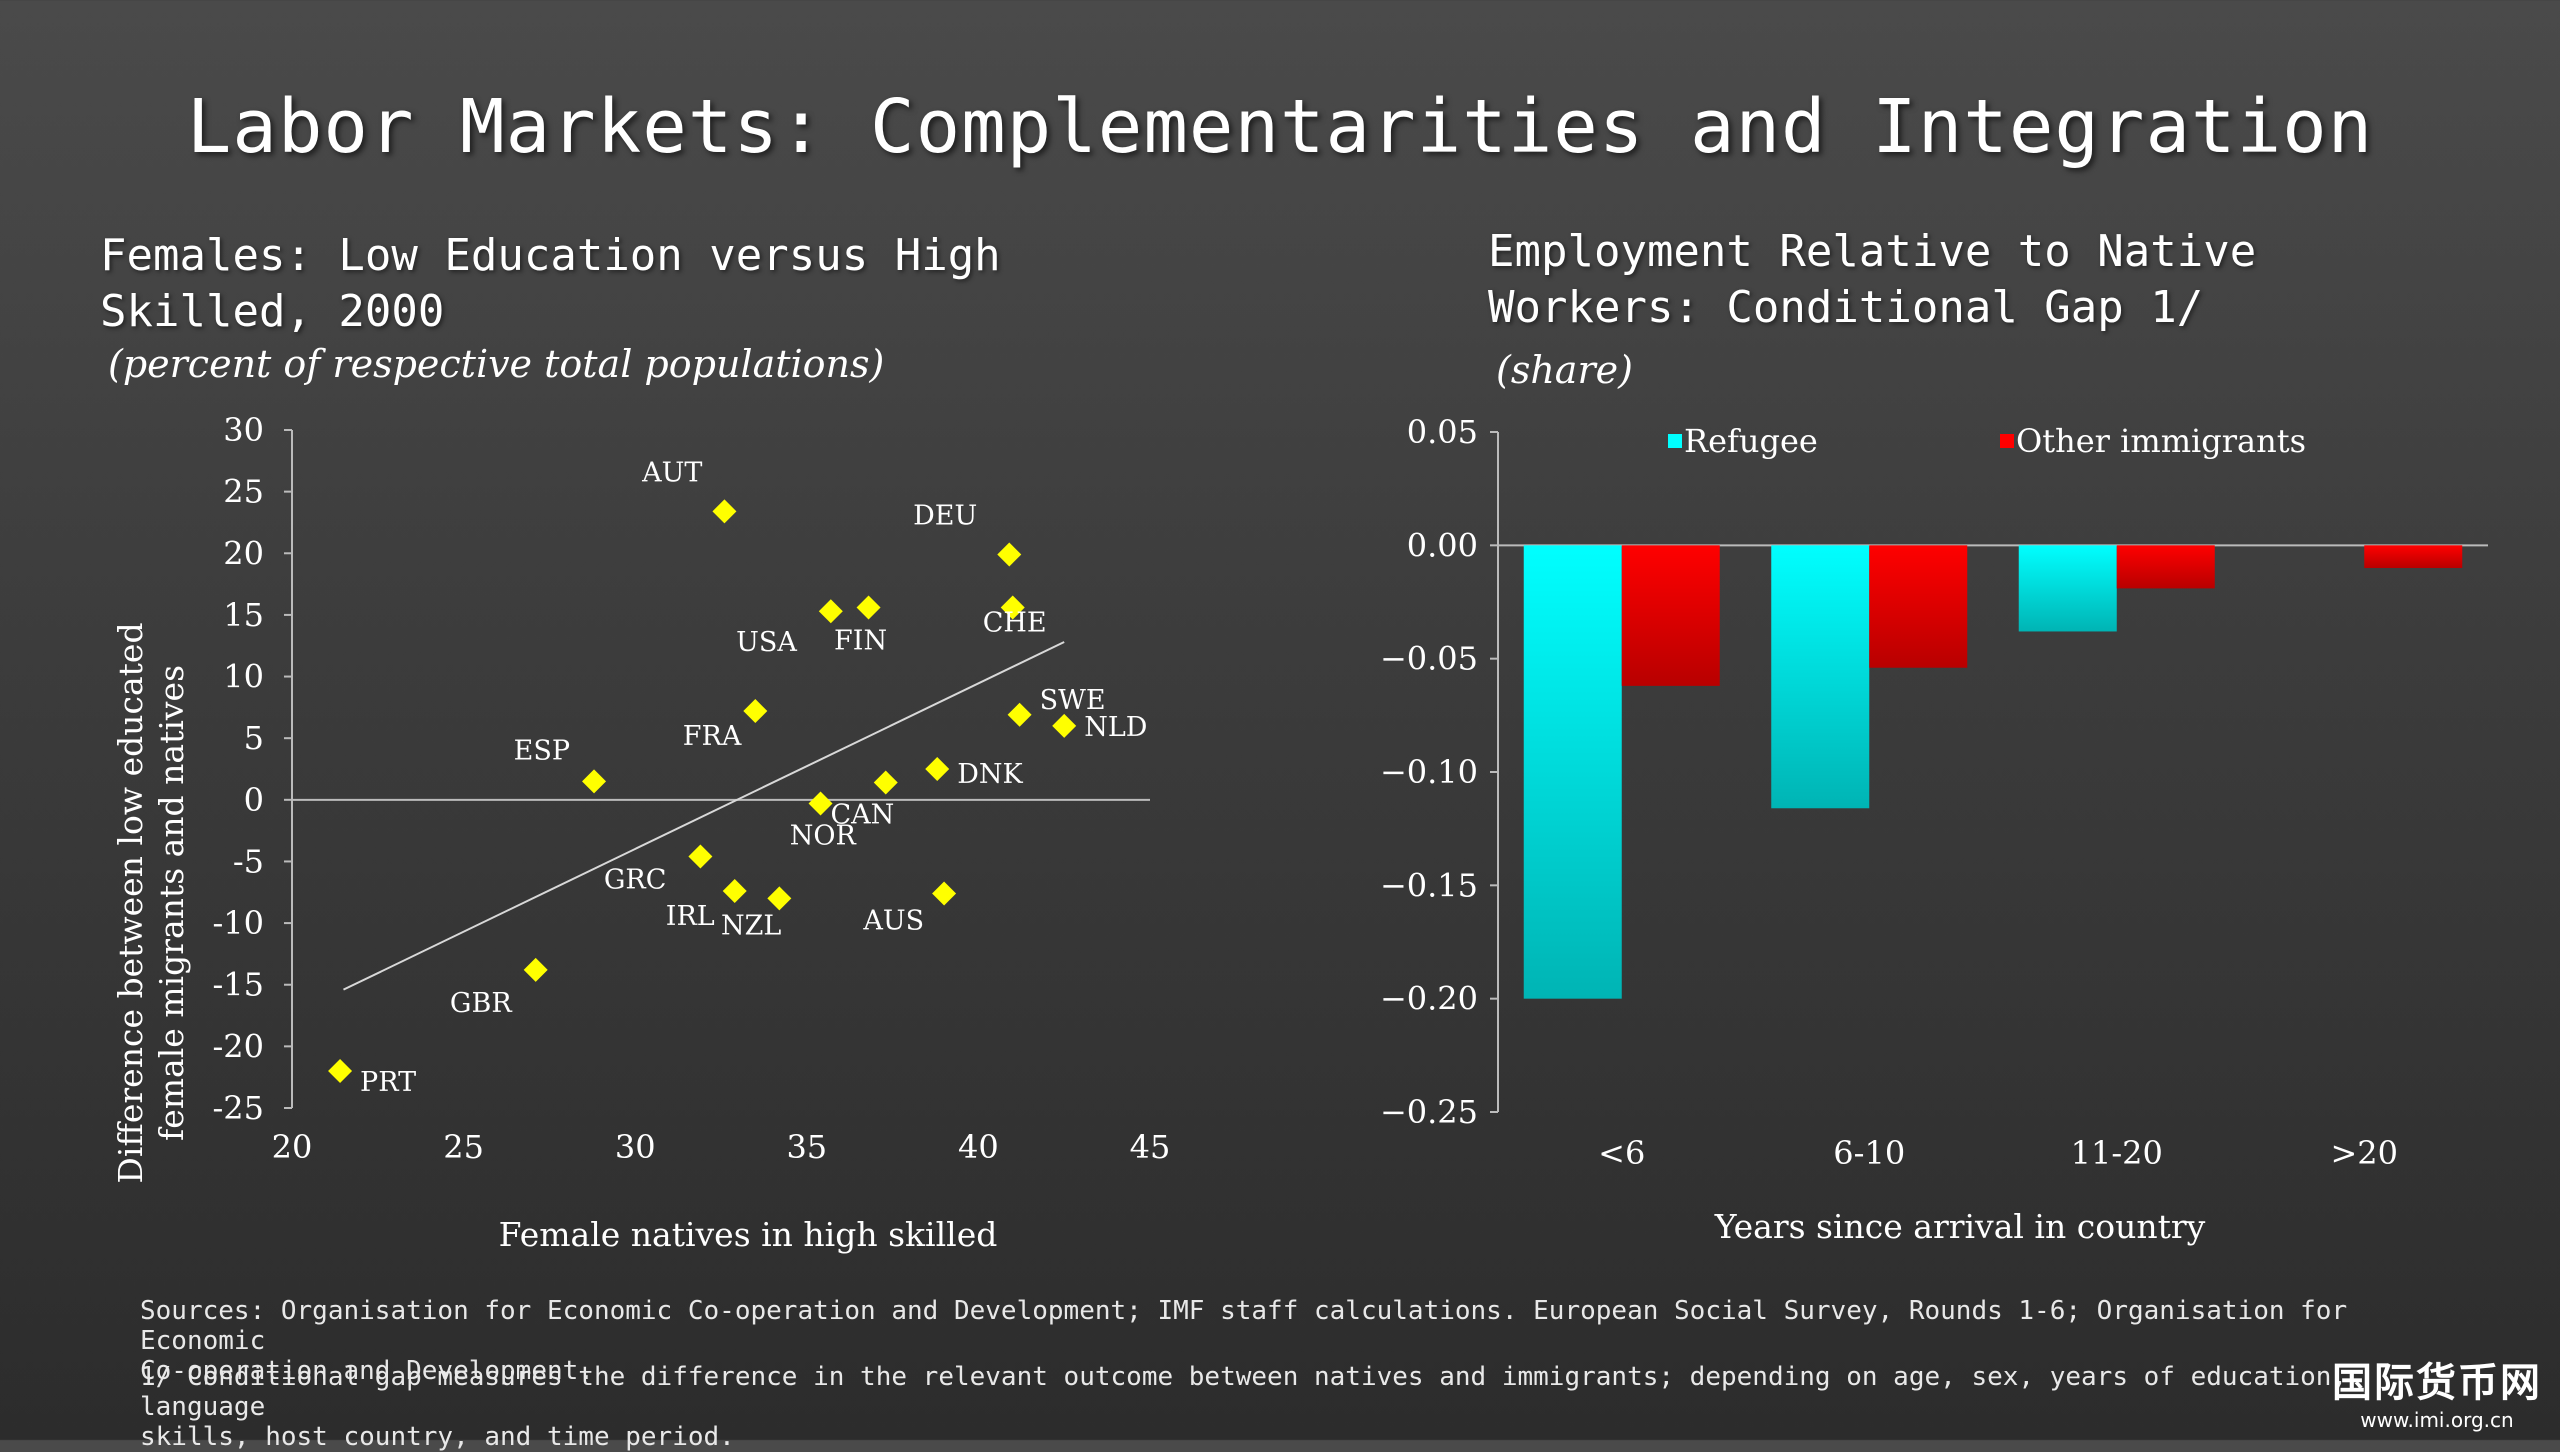 This screenshot has width=2560, height=1452. I want to click on scatter-y-tick-label: 20, so click(243, 553).